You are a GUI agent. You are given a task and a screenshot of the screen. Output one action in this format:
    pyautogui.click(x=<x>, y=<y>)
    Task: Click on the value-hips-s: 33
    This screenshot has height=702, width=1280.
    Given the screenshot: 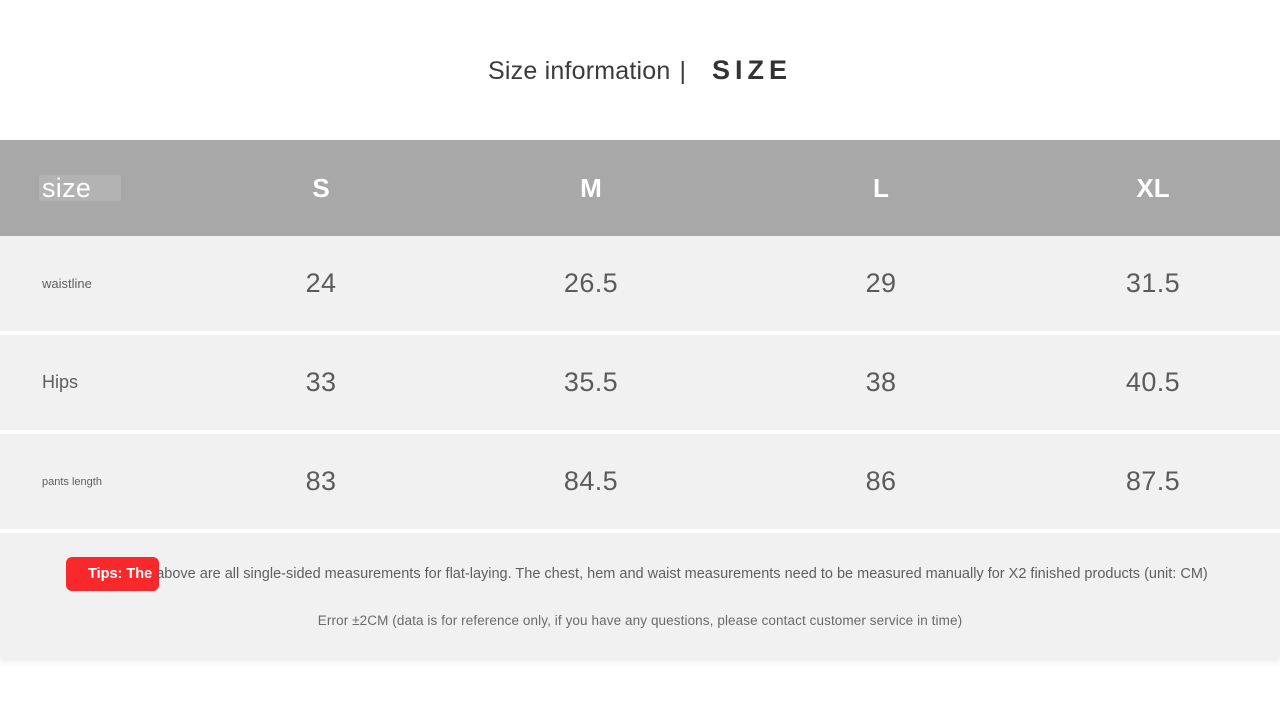 What is the action you would take?
    pyautogui.click(x=321, y=382)
    